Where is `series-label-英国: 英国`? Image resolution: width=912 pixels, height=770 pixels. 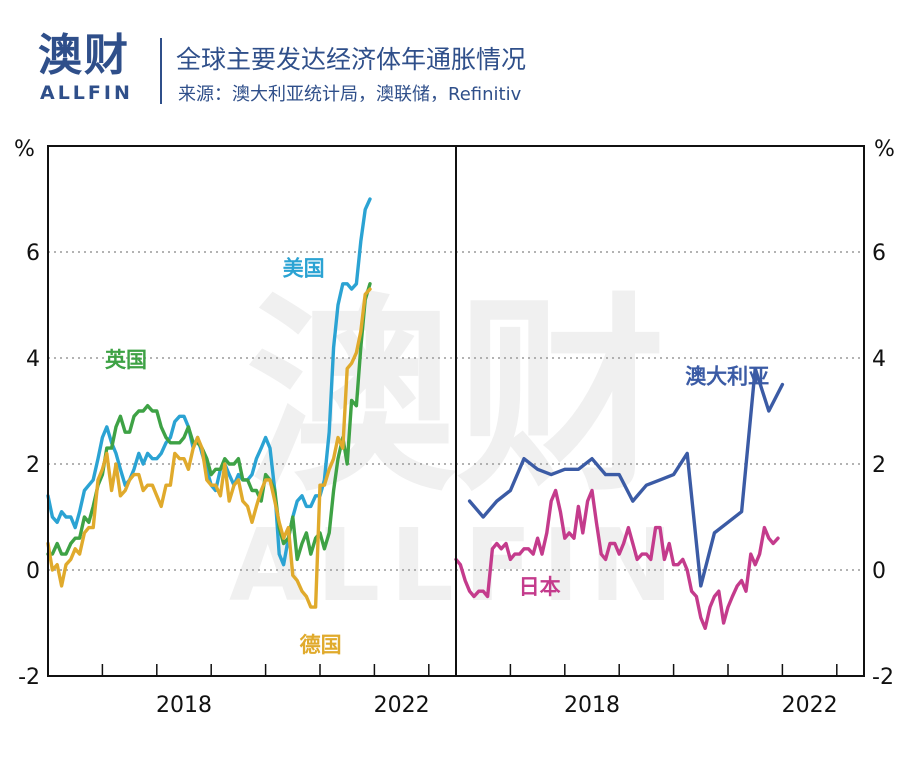
series-label-英国: 英国 is located at coordinates (126, 360).